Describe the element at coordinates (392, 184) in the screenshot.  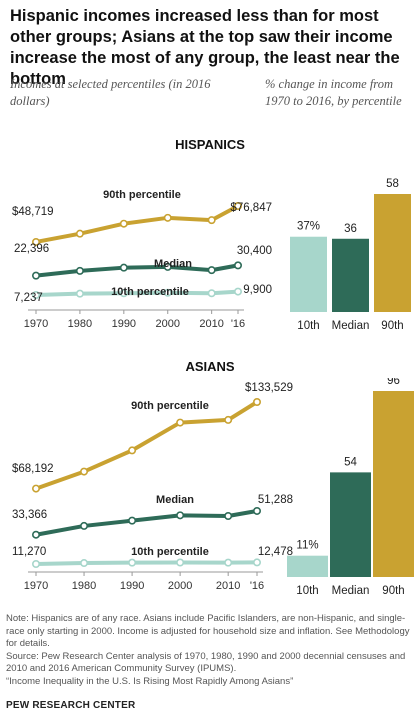
I see `bar-value-label: 58` at that location.